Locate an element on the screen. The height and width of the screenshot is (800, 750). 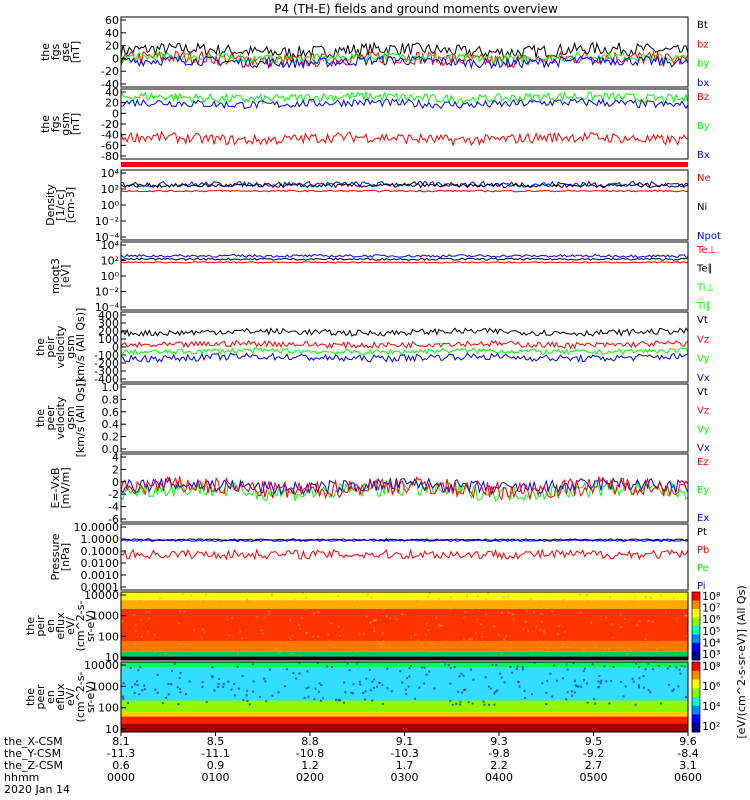
peer-velocity-ylabel: velocity is located at coordinates (60, 417).